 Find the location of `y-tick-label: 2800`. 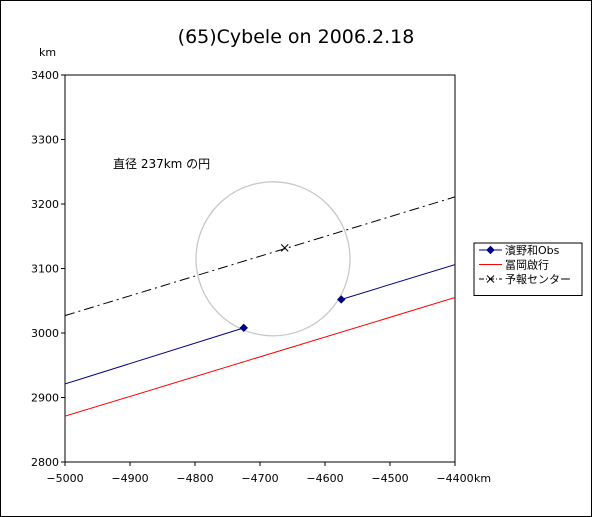

y-tick-label: 2800 is located at coordinates (45, 462).